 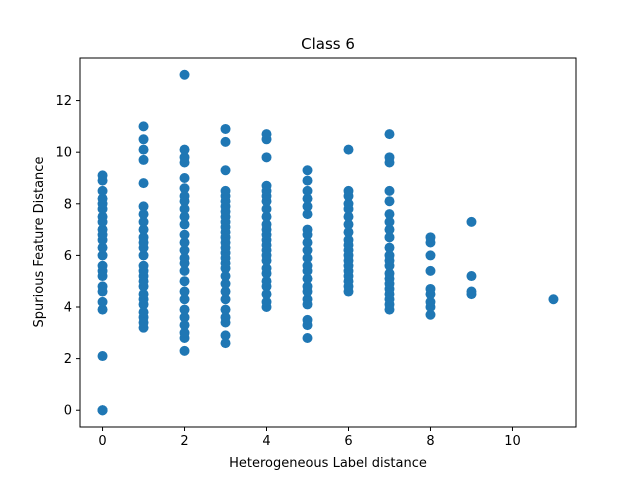 I want to click on x-tick-label: 4, so click(x=266, y=441).